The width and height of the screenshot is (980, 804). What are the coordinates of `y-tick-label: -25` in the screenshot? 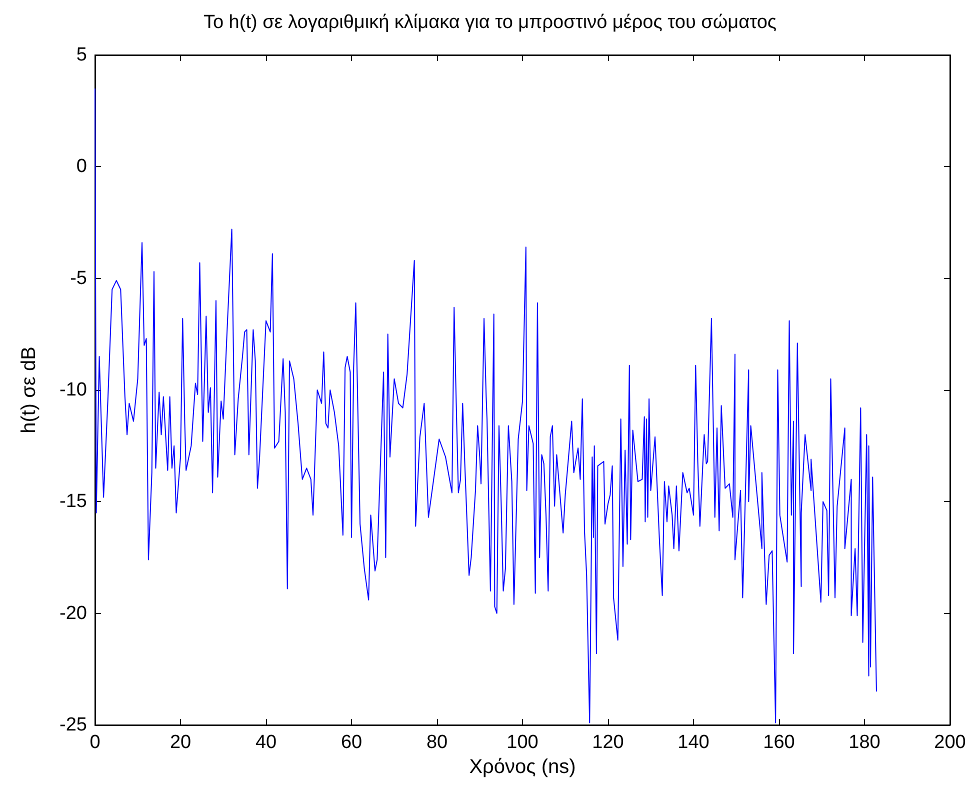 It's located at (73, 725).